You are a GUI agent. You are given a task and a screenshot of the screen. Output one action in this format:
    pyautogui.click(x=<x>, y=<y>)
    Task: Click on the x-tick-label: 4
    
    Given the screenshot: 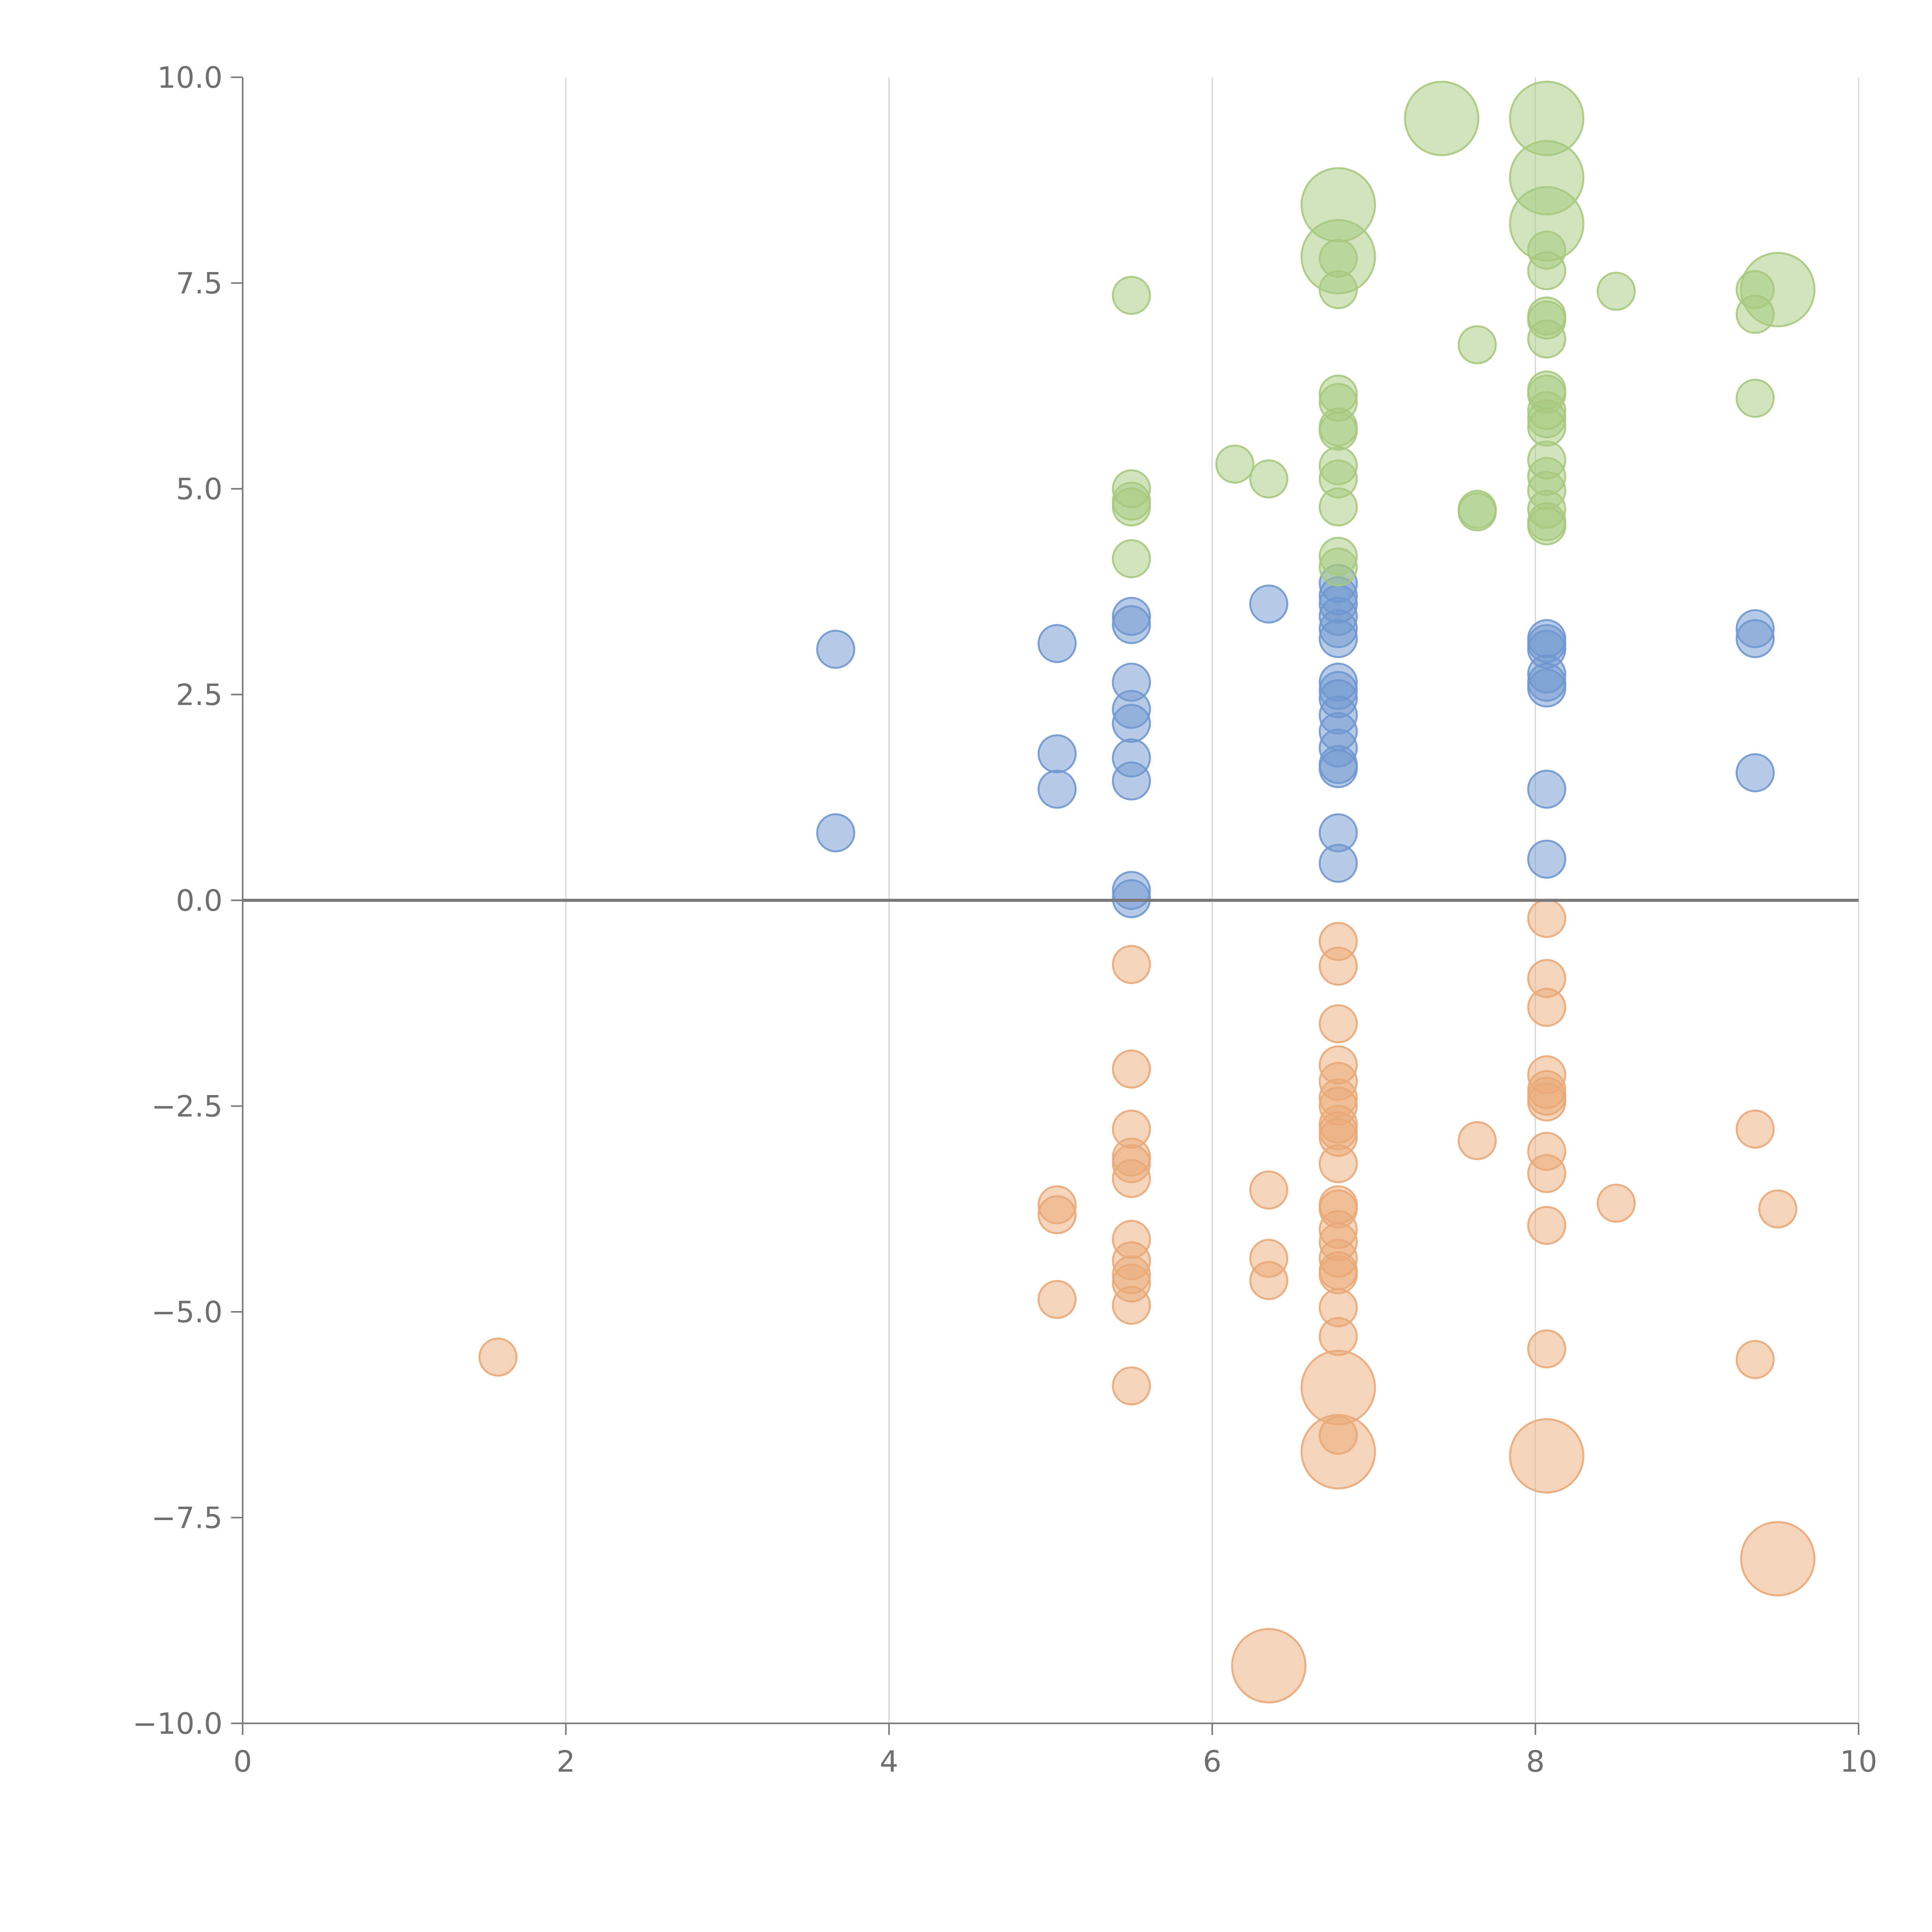 What is the action you would take?
    pyautogui.click(x=889, y=1761)
    